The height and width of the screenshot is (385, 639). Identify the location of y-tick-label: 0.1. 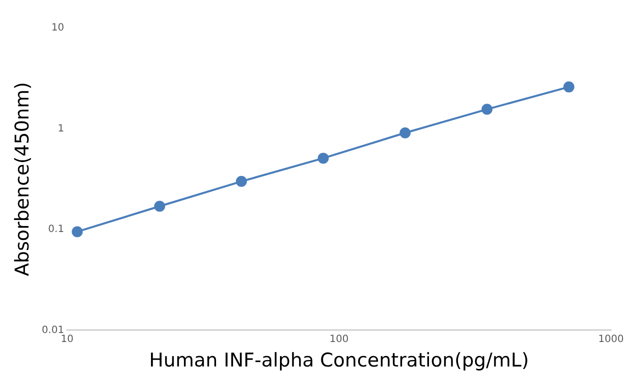
(56, 230).